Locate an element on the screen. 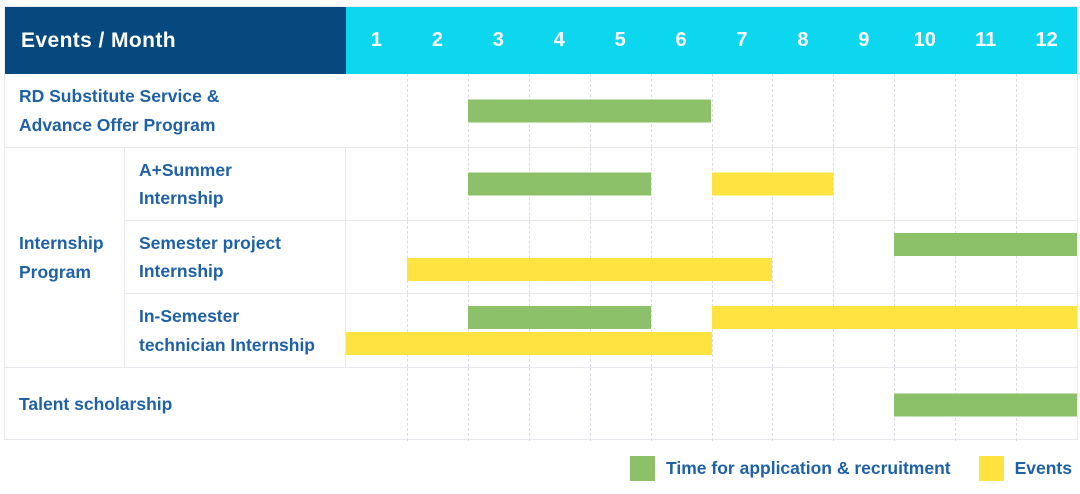  row-label-talent-scholarship: Talent scholarship is located at coordinates (96, 404).